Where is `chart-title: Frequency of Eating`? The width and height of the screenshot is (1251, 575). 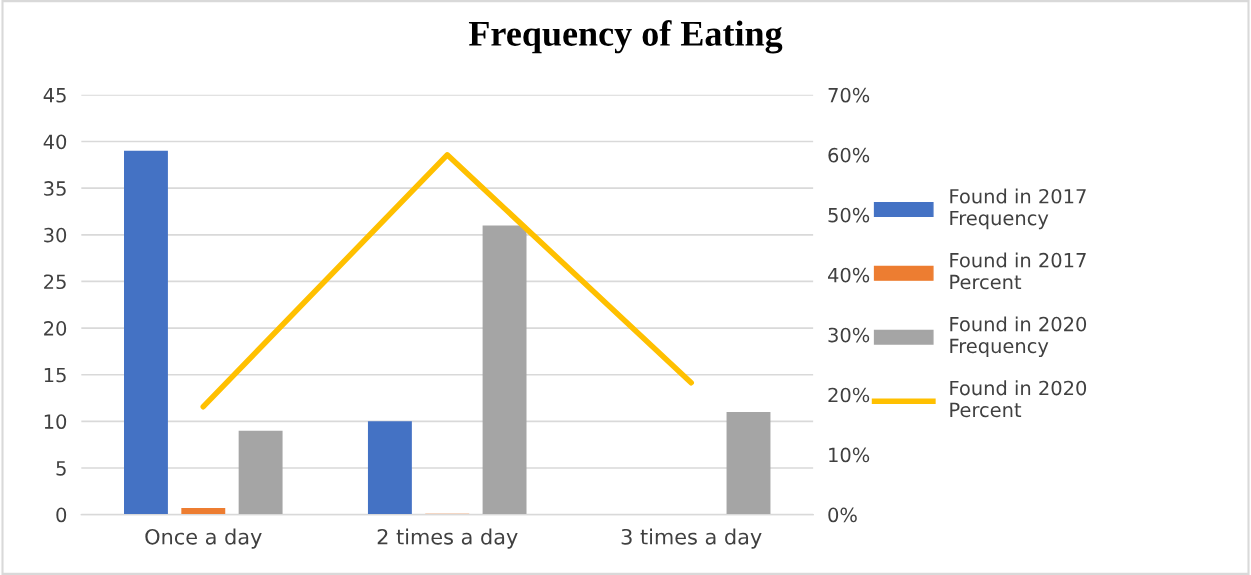 chart-title: Frequency of Eating is located at coordinates (625, 37).